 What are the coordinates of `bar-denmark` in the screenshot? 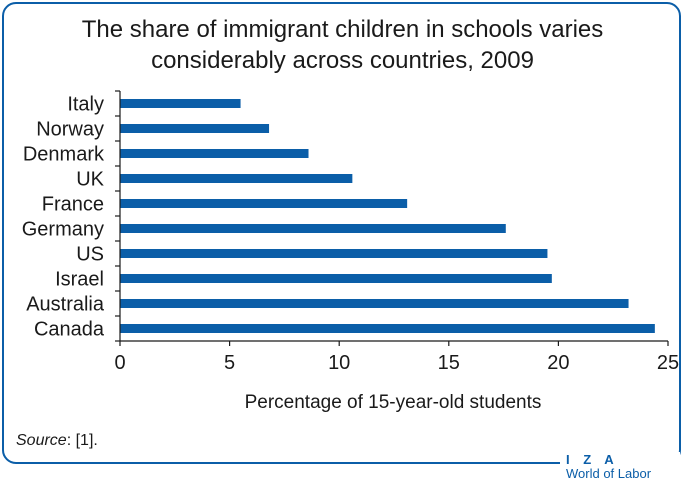 It's located at (214, 153).